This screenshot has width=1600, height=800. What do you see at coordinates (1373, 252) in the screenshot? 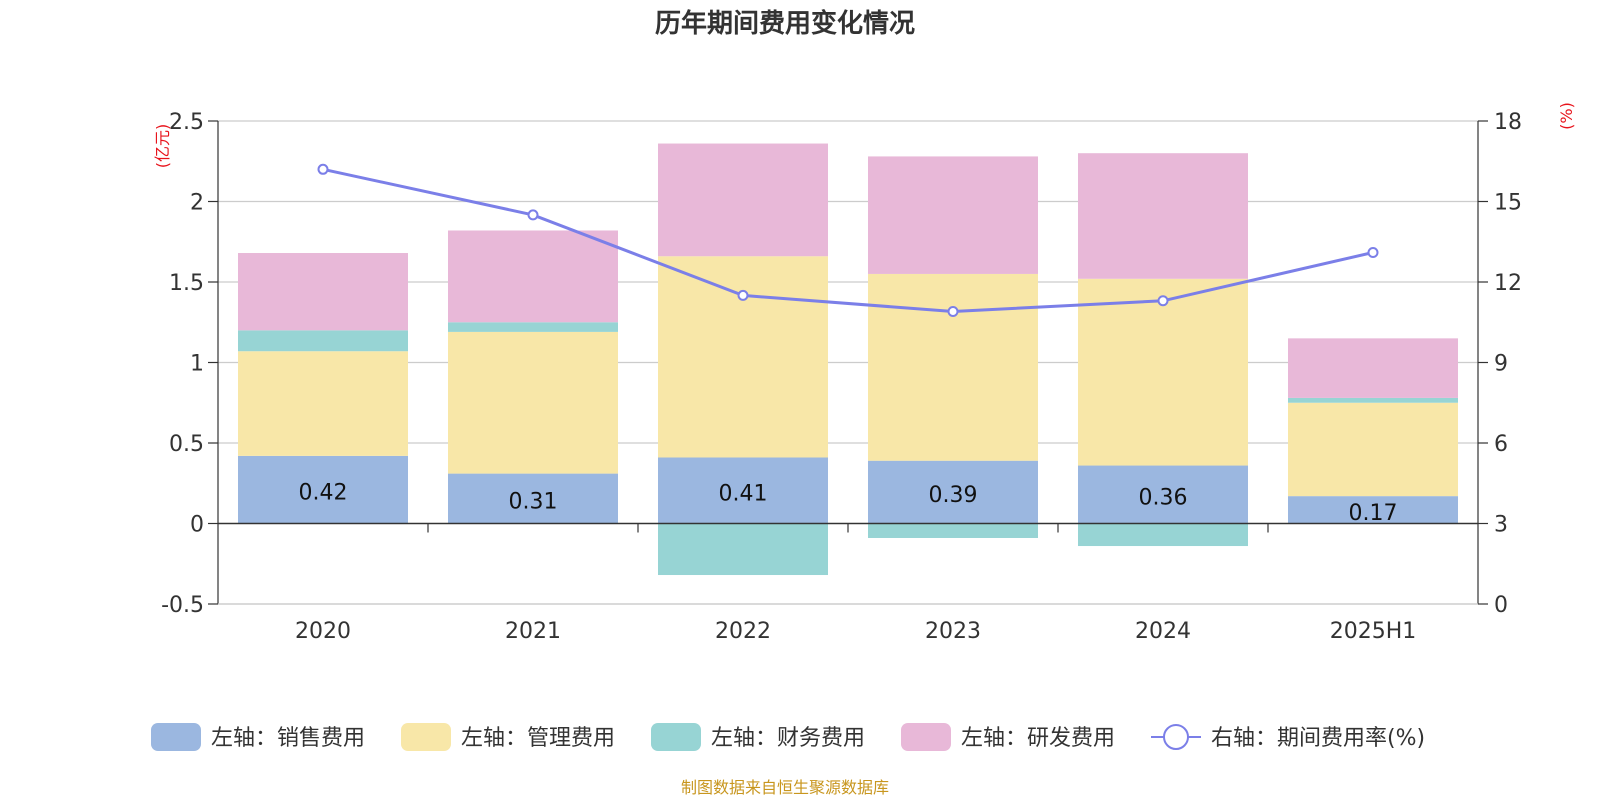
I see `rate-point-2025H1` at bounding box center [1373, 252].